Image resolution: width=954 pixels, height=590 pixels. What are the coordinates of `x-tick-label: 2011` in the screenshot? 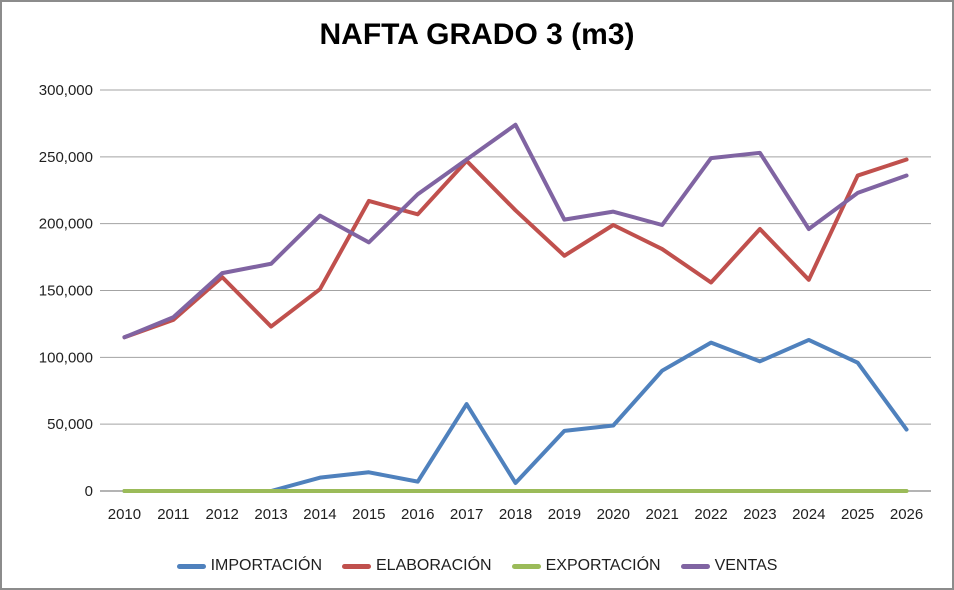 It's located at (173, 514).